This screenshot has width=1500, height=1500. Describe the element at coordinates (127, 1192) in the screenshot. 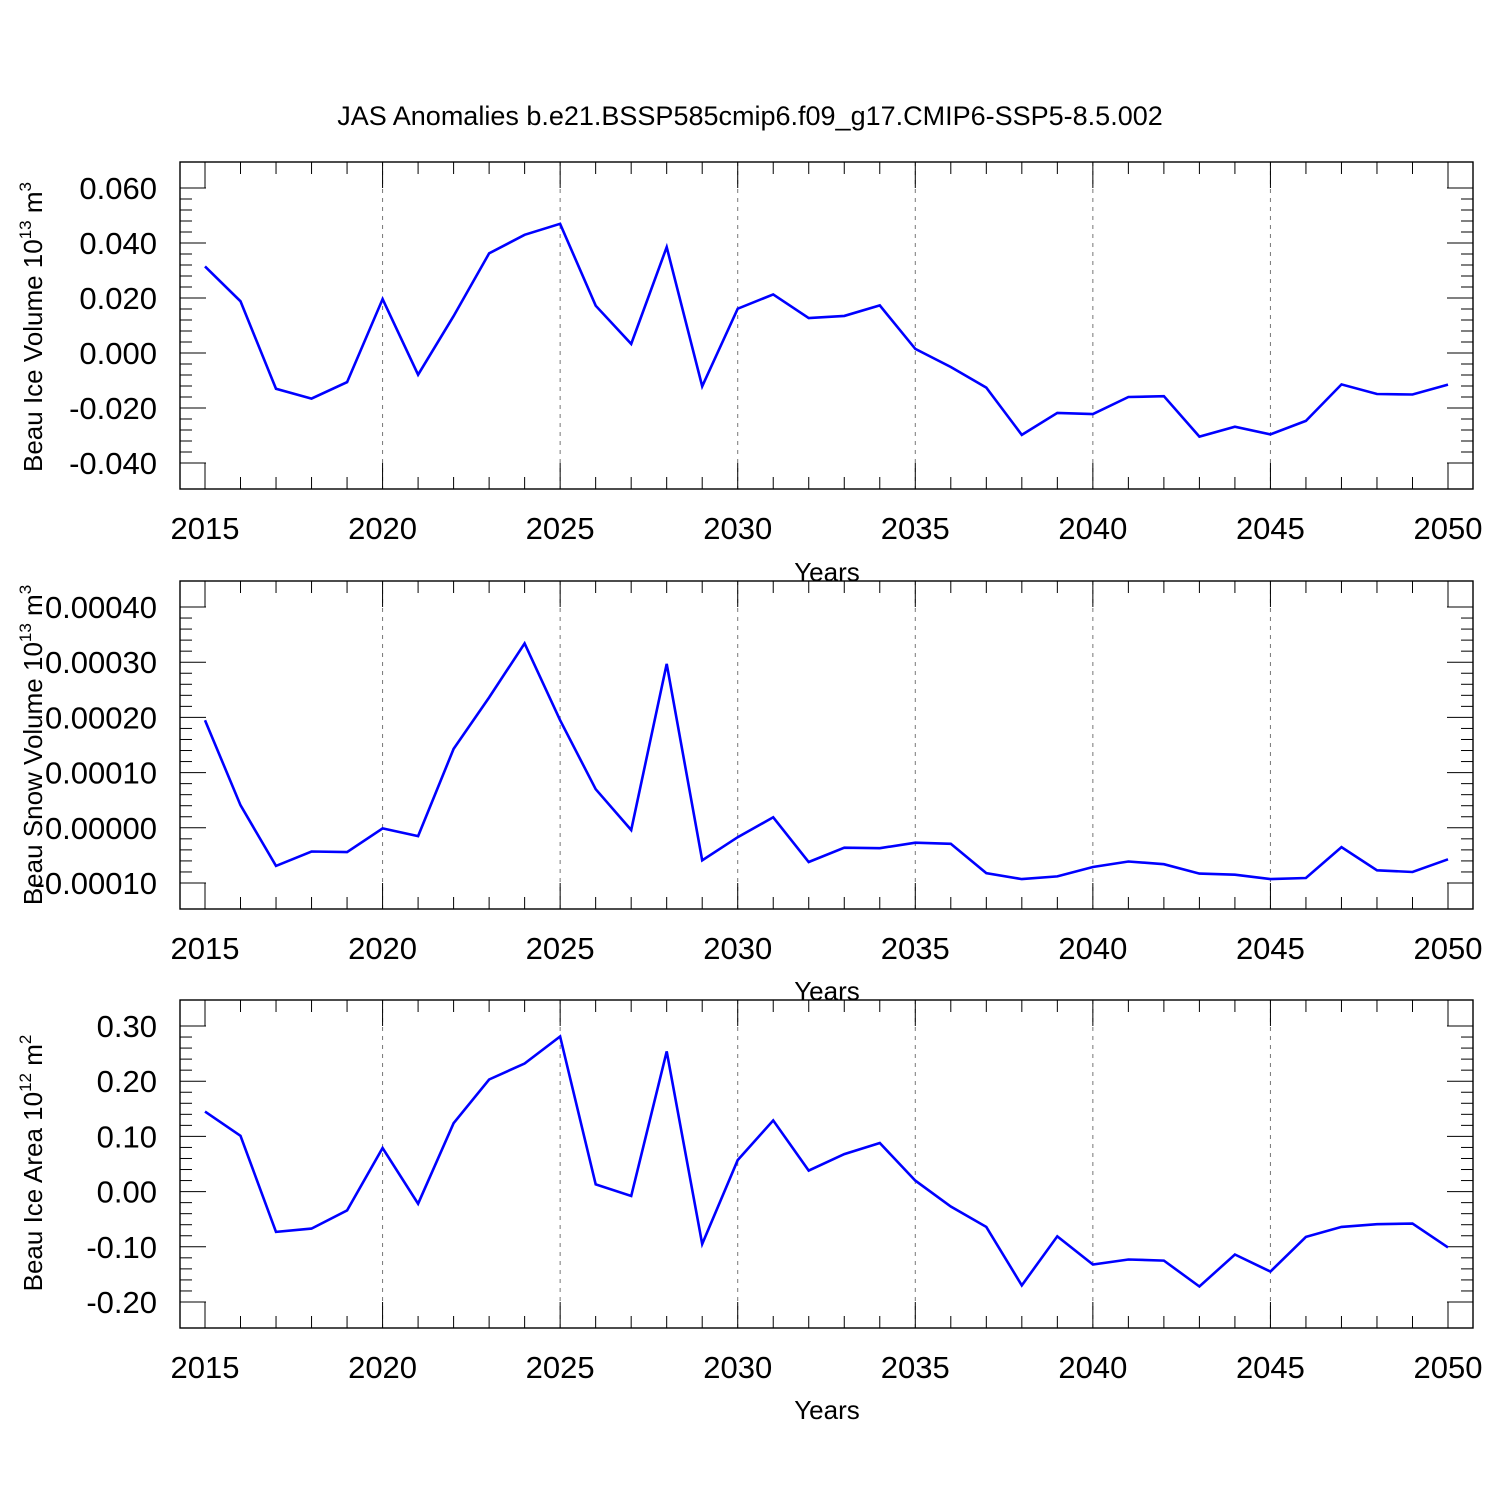

I see `y-tick-label: 0.00` at that location.